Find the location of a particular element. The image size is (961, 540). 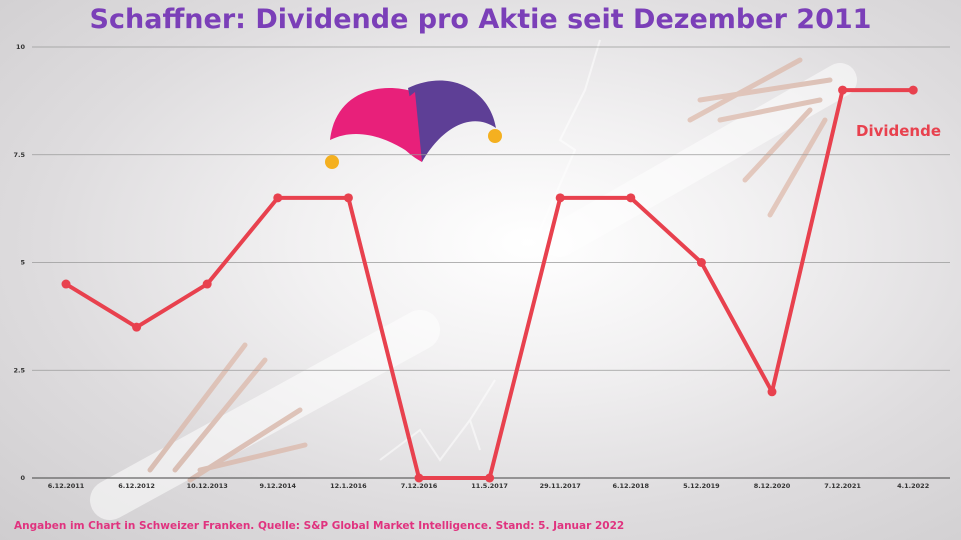

y-tick-label: 5 is located at coordinates (22, 263).